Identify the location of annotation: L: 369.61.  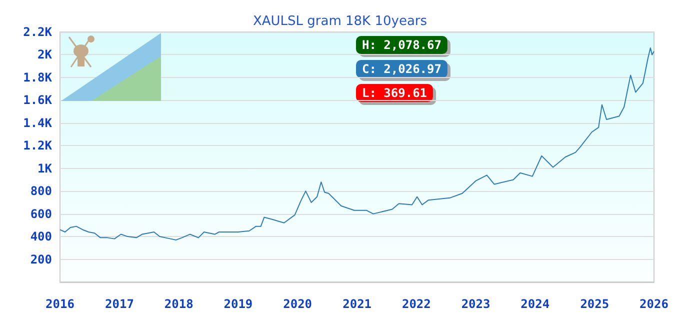
(395, 93).